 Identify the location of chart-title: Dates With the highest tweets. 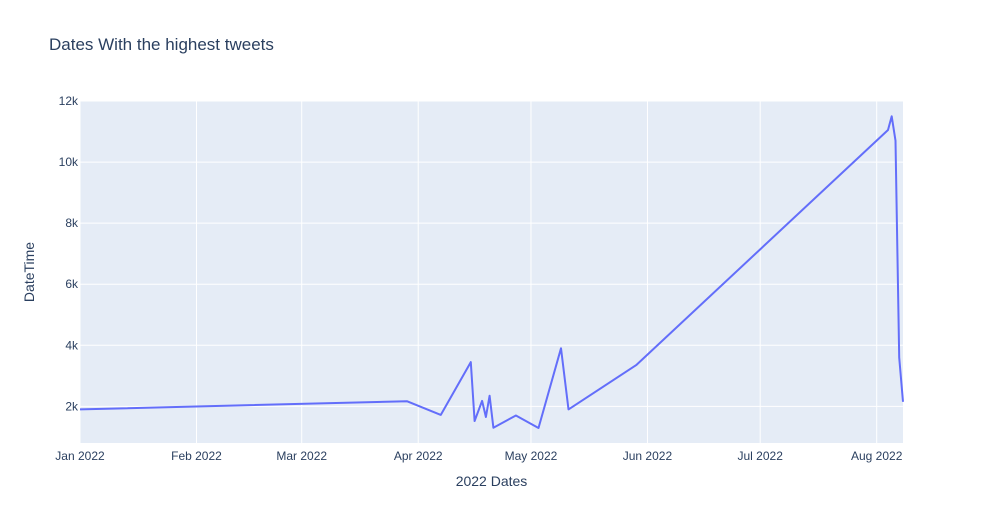
(161, 44).